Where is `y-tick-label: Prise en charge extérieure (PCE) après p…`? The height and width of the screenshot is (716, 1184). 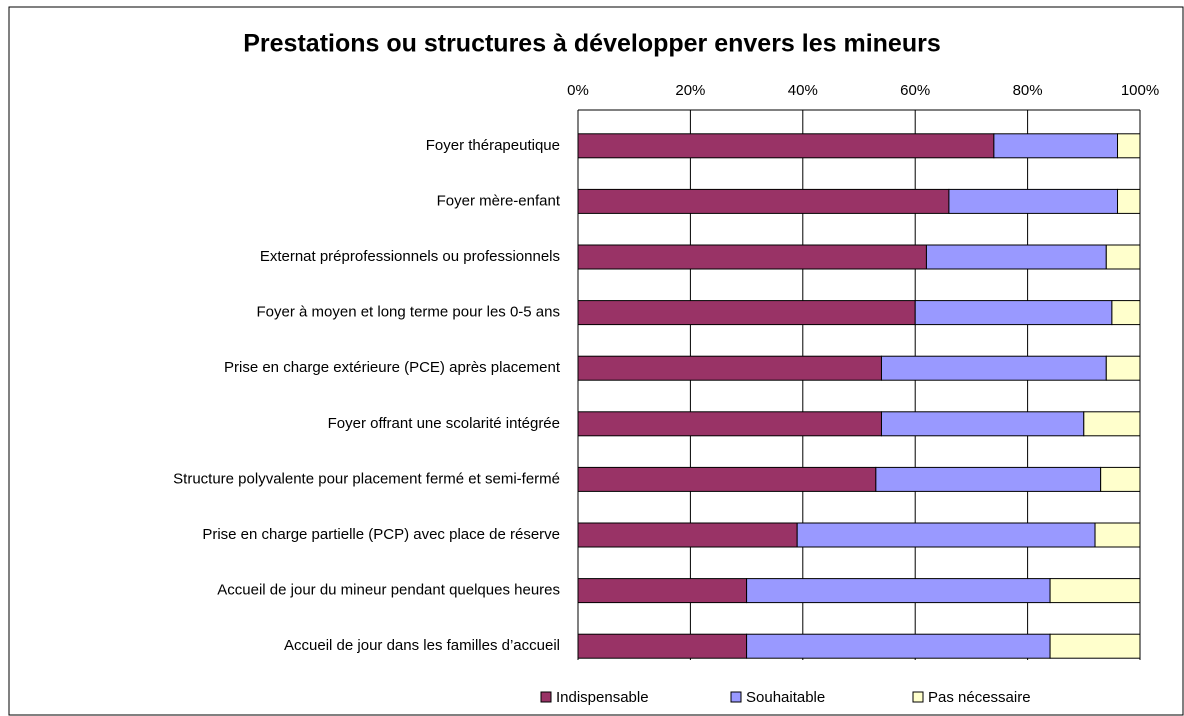
y-tick-label: Prise en charge extérieure (PCE) après p… is located at coordinates (392, 367).